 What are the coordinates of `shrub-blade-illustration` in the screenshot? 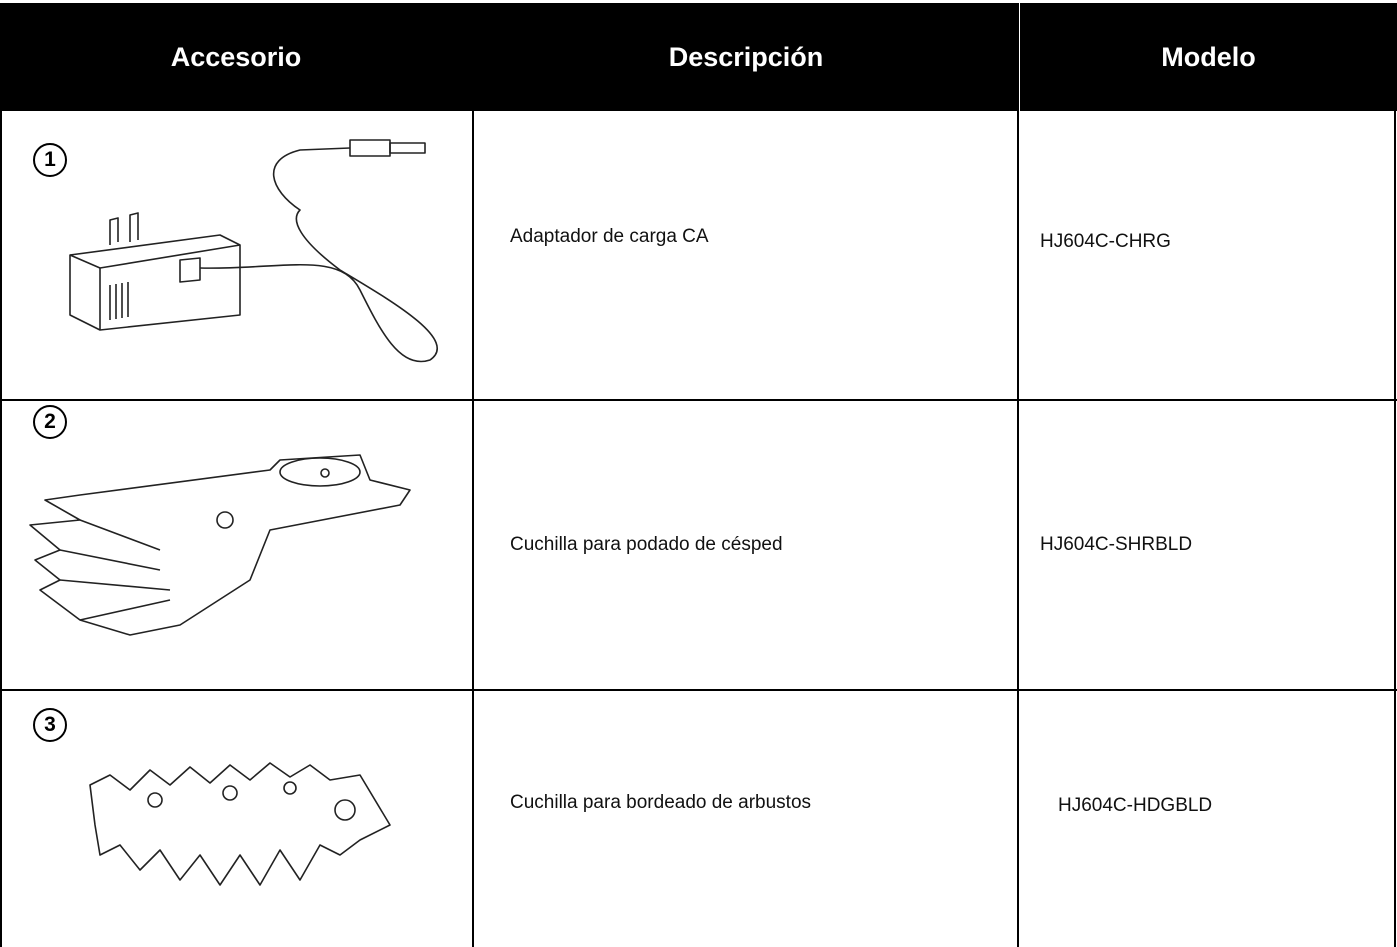 It's located at (220, 545).